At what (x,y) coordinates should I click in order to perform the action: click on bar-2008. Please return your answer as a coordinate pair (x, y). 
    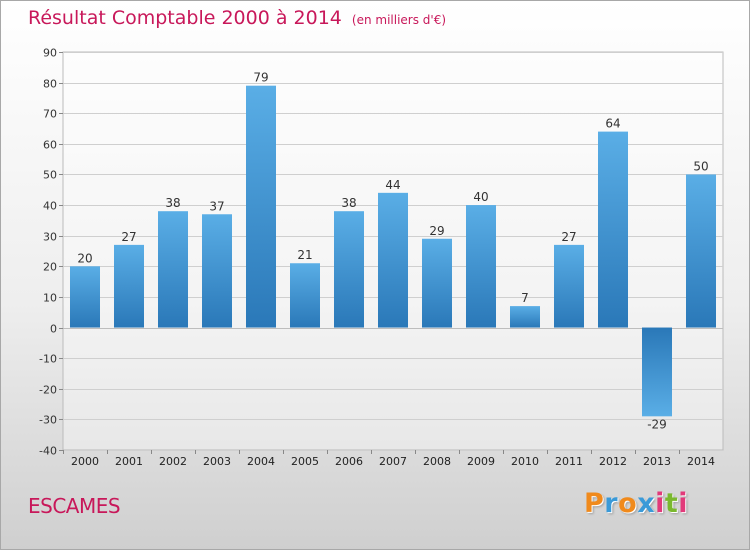
    Looking at the image, I should click on (437, 283).